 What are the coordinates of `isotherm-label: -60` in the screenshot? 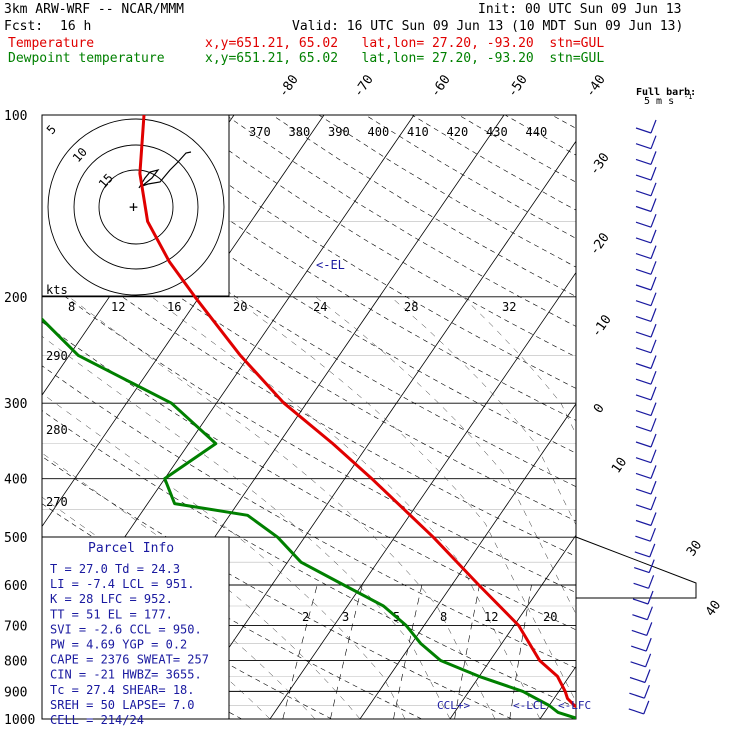 It's located at (441, 86).